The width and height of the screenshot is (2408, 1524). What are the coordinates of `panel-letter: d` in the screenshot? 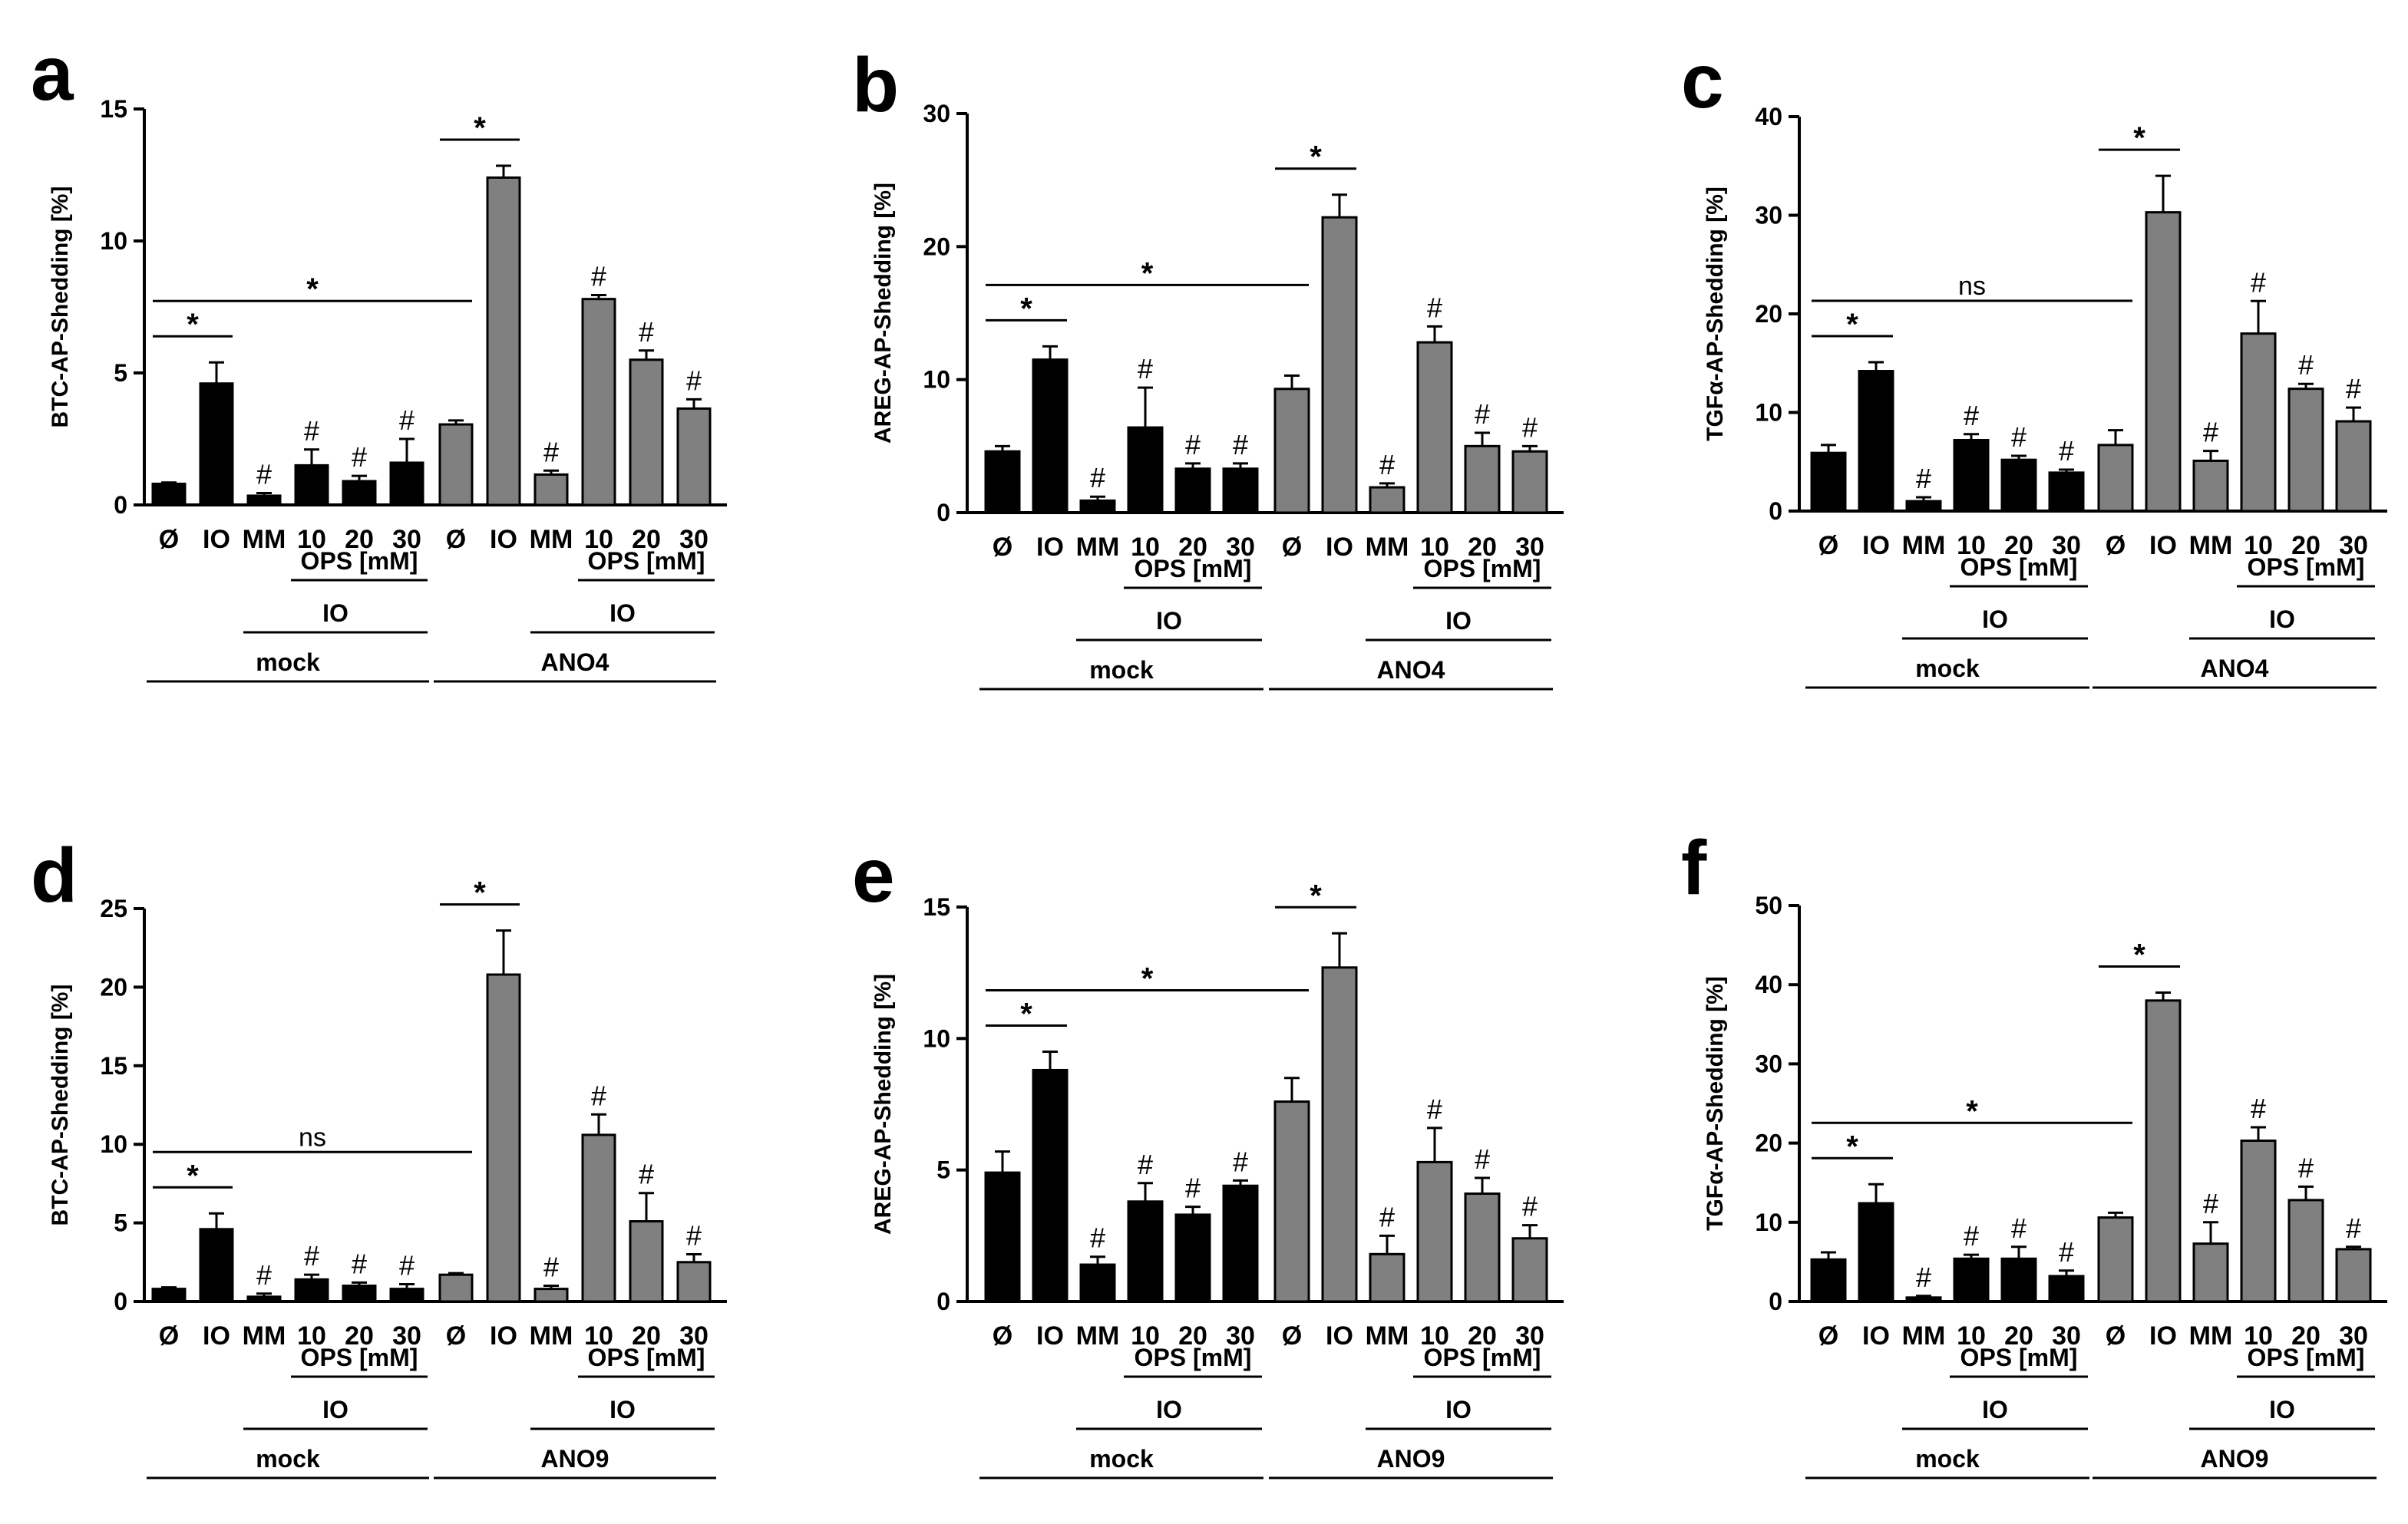 It's located at (55, 876).